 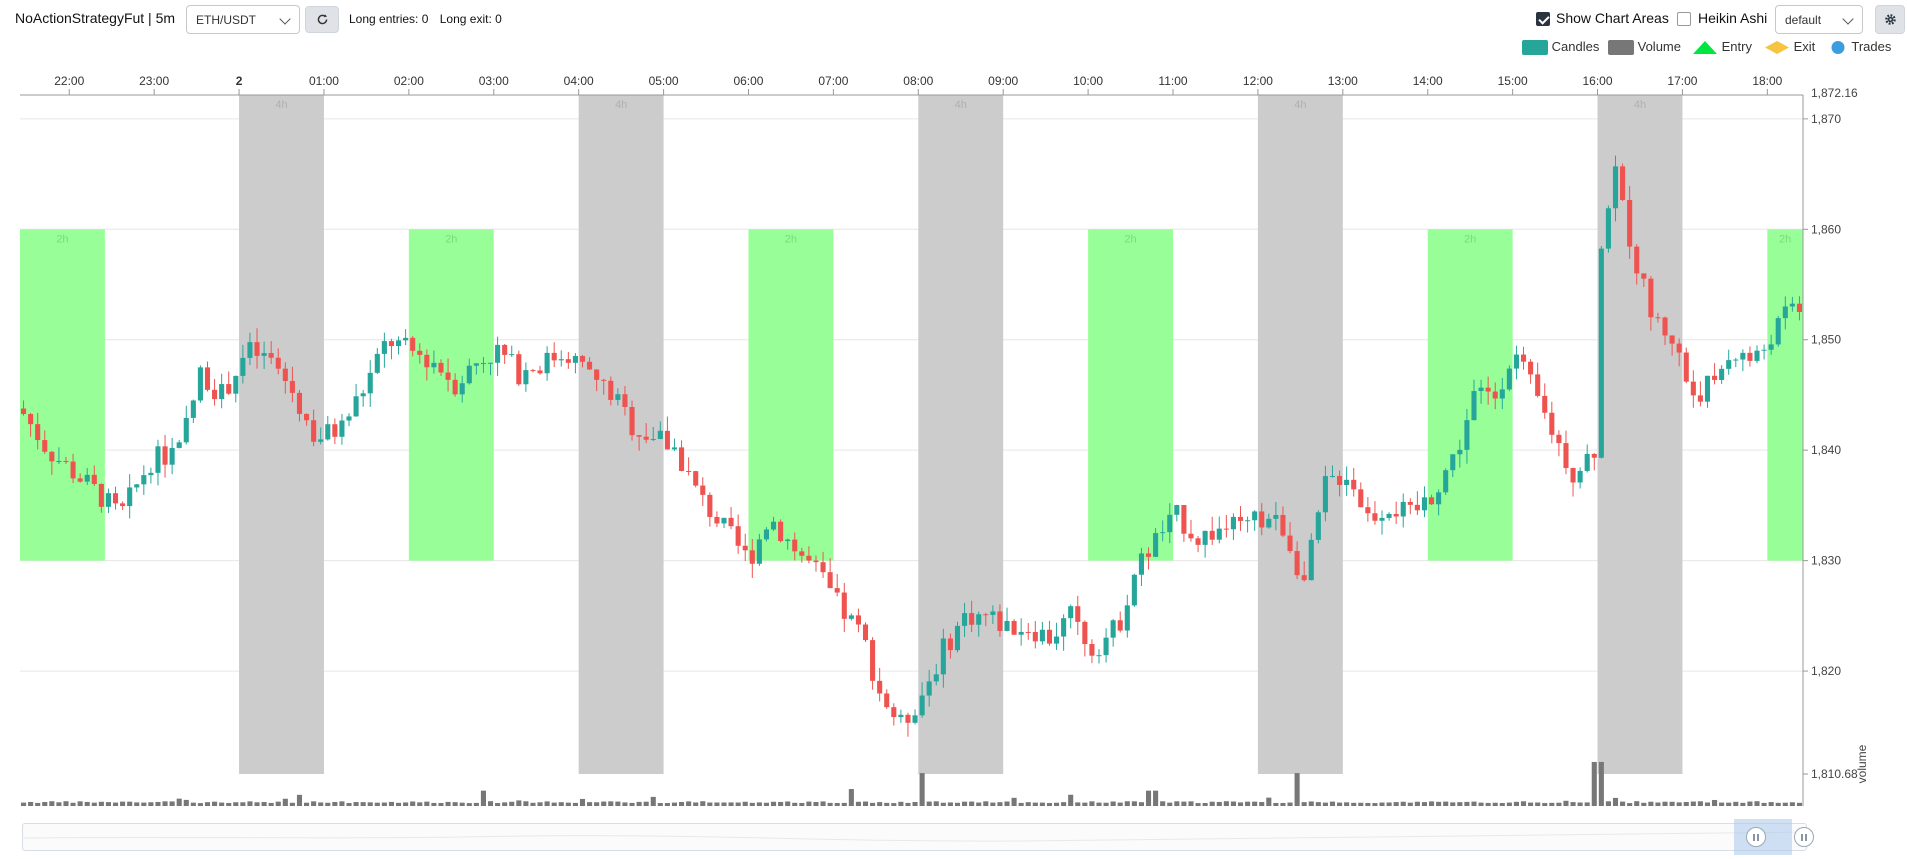 I want to click on pair-select: ETH/USDT, so click(x=243, y=19).